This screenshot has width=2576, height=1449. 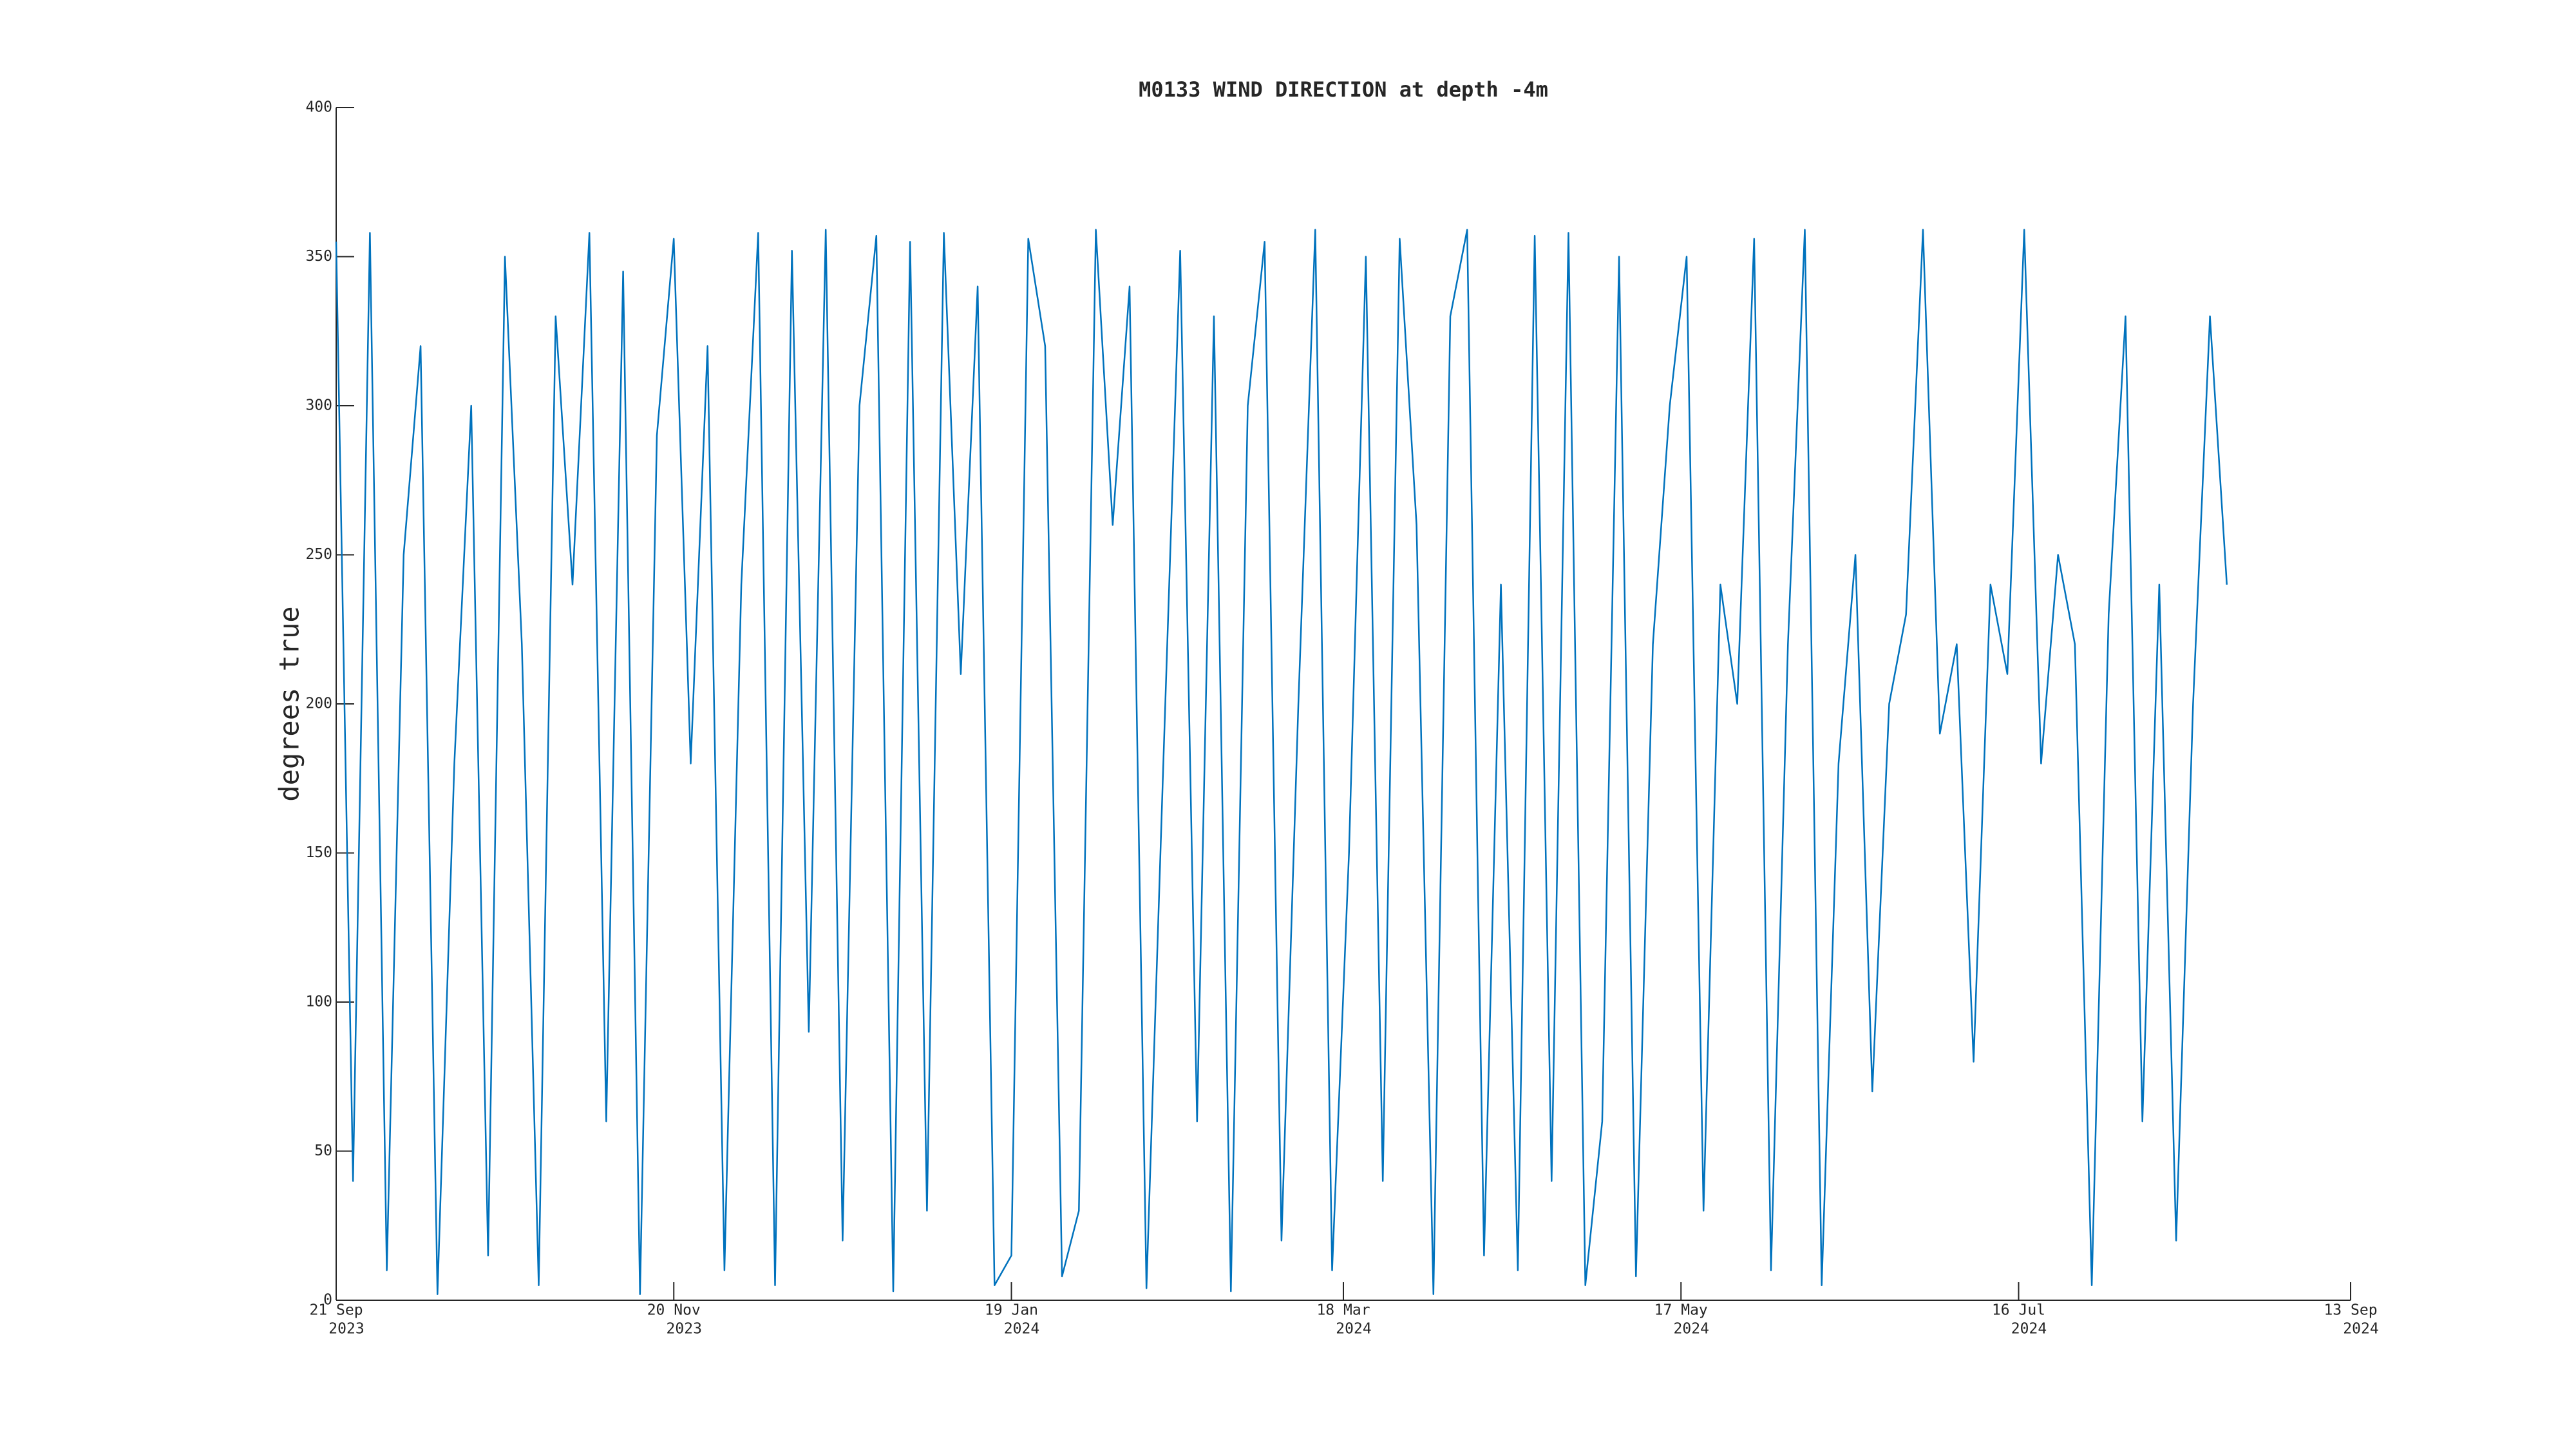 I want to click on y-tick-label: 300, so click(x=318, y=405).